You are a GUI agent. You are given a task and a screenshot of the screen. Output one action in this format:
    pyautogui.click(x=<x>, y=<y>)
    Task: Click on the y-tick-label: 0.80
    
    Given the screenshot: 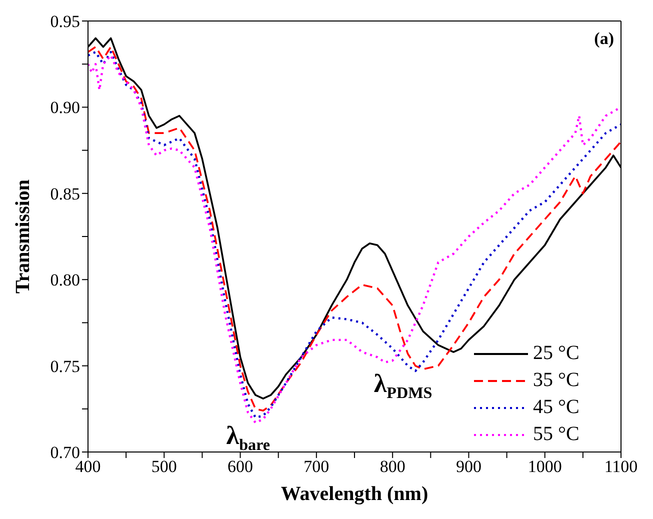 What is the action you would take?
    pyautogui.click(x=65, y=280)
    